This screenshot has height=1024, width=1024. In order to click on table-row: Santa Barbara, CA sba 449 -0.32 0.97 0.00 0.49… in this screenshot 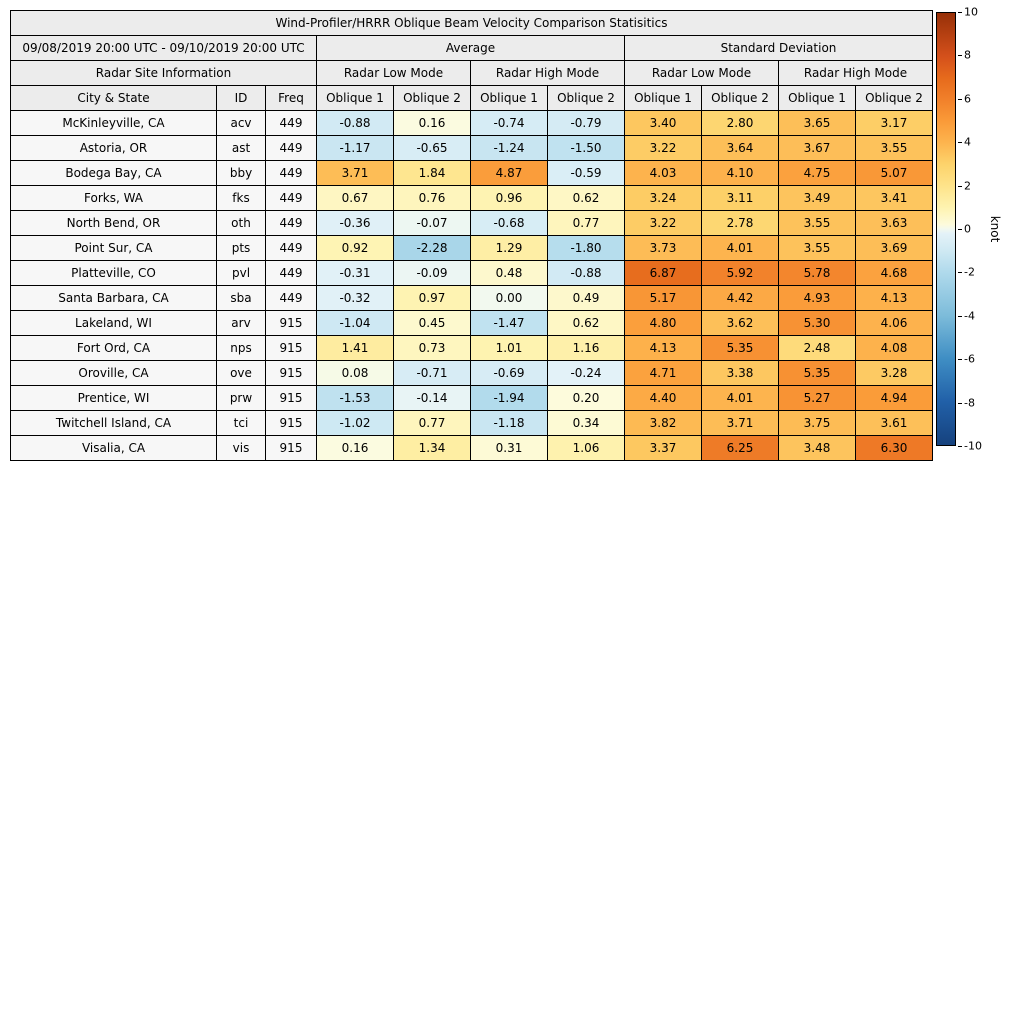, I will do `click(471, 298)`.